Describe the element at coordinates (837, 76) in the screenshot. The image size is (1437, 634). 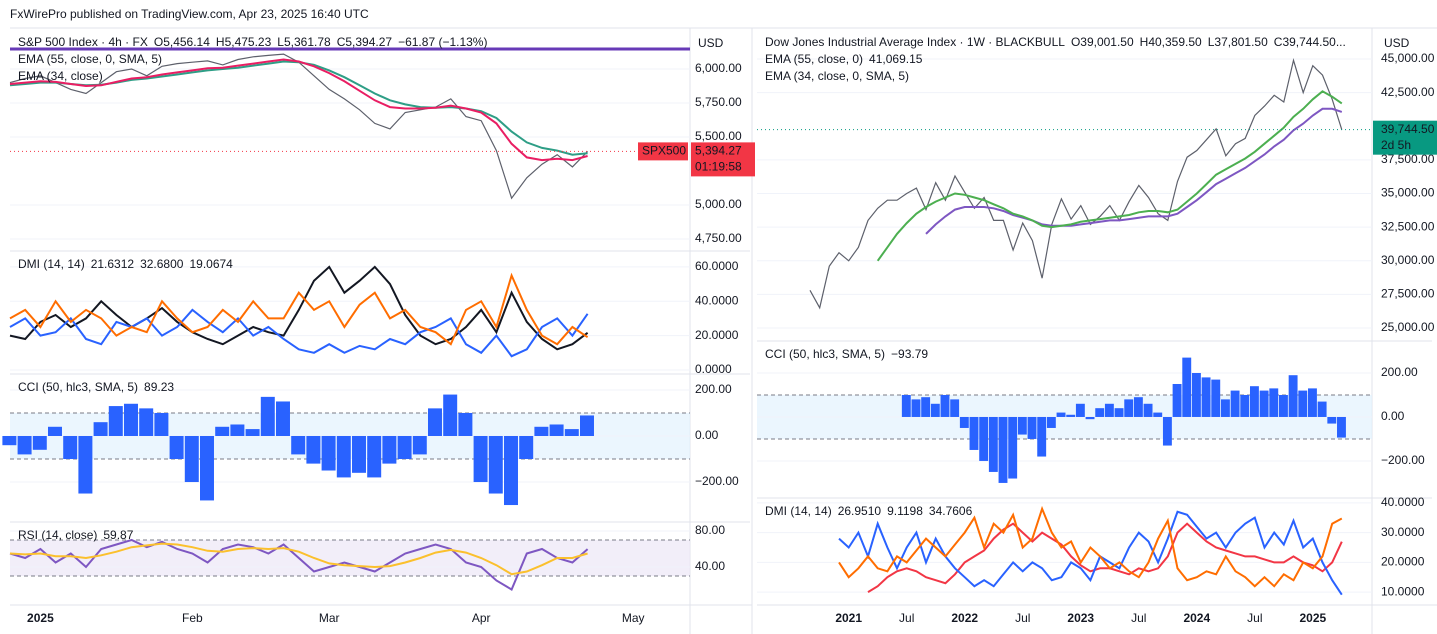
I see `legend-entry: EMA (34, close, 0, SMA, 5)` at that location.